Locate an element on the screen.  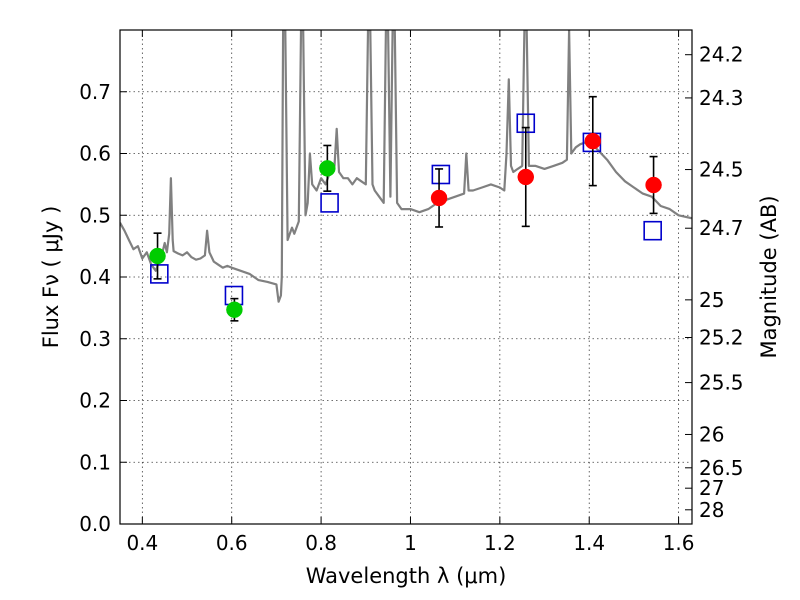
x-axis-label: Wavelength λ (μm) is located at coordinates (406, 576).